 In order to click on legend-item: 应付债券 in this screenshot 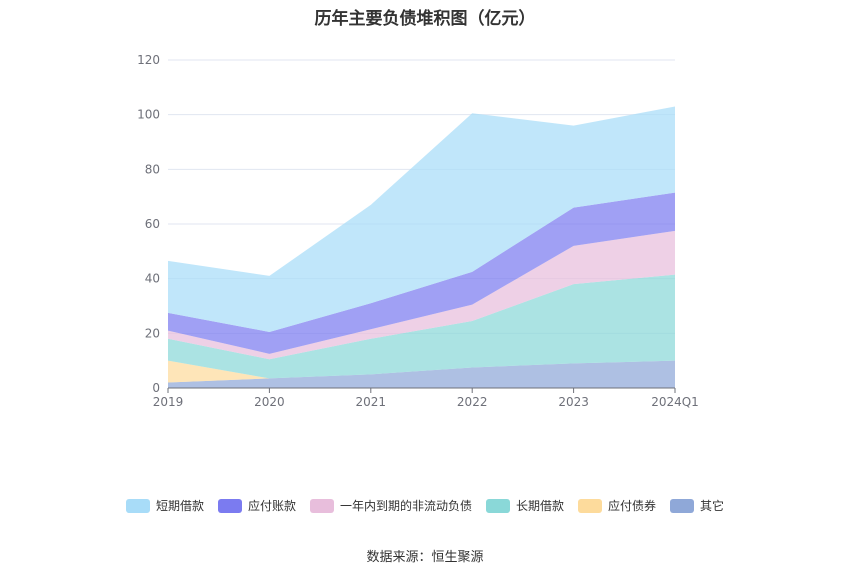, I will do `click(617, 505)`.